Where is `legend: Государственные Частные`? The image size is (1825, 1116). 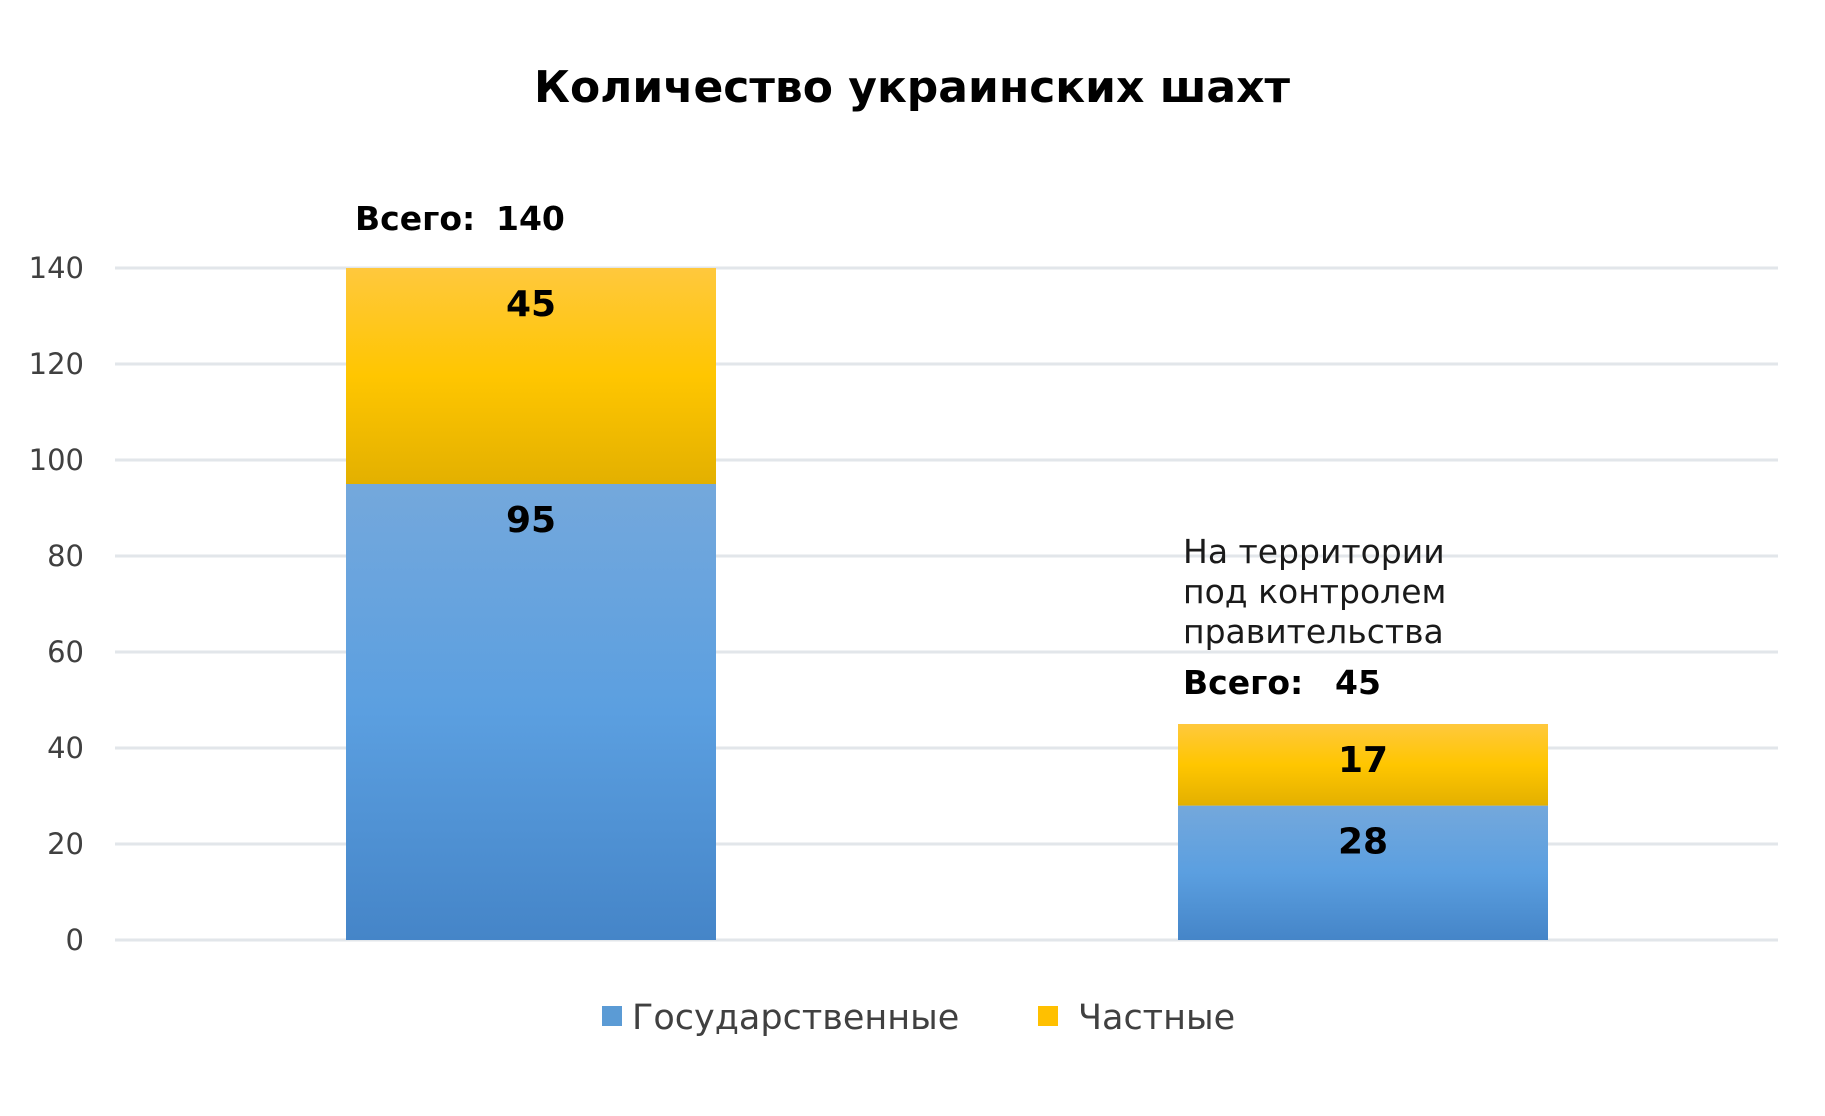 legend: Государственные Частные is located at coordinates (918, 1018).